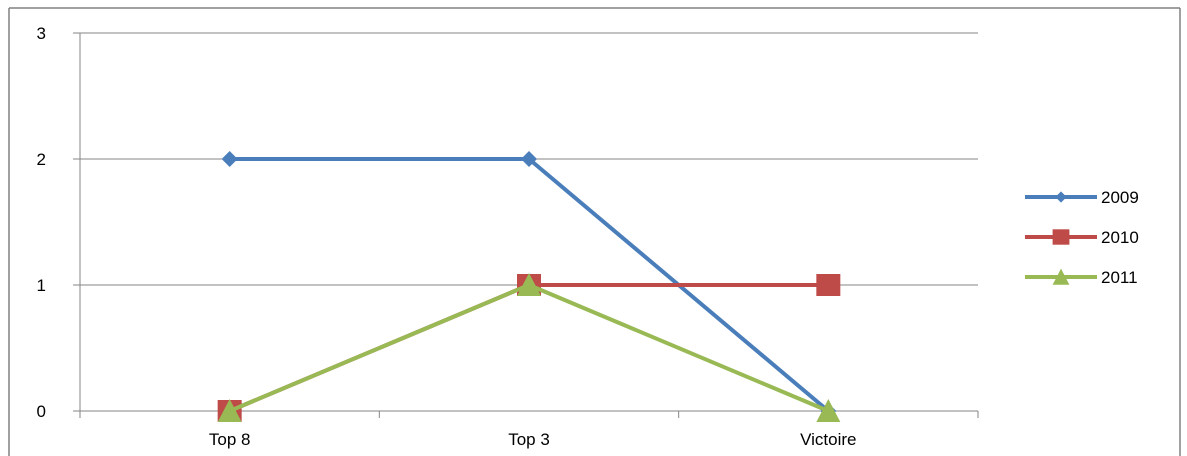 The height and width of the screenshot is (456, 1187). I want to click on legend-label: 2011, so click(1119, 277).